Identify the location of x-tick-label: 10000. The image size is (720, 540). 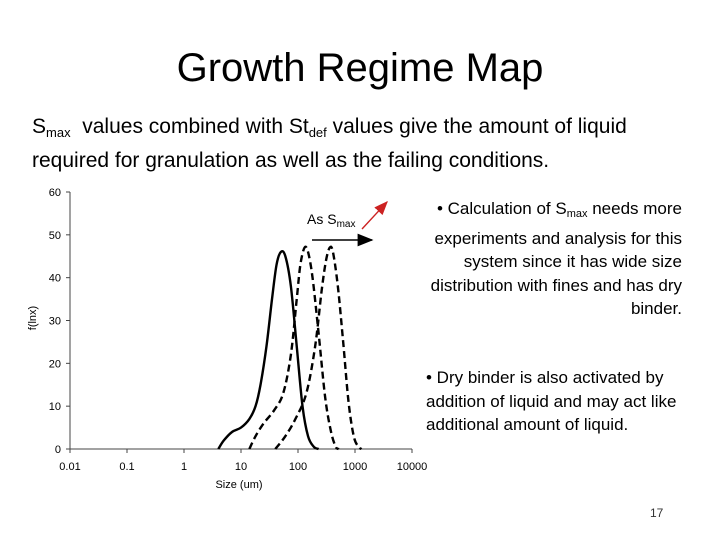
(412, 467).